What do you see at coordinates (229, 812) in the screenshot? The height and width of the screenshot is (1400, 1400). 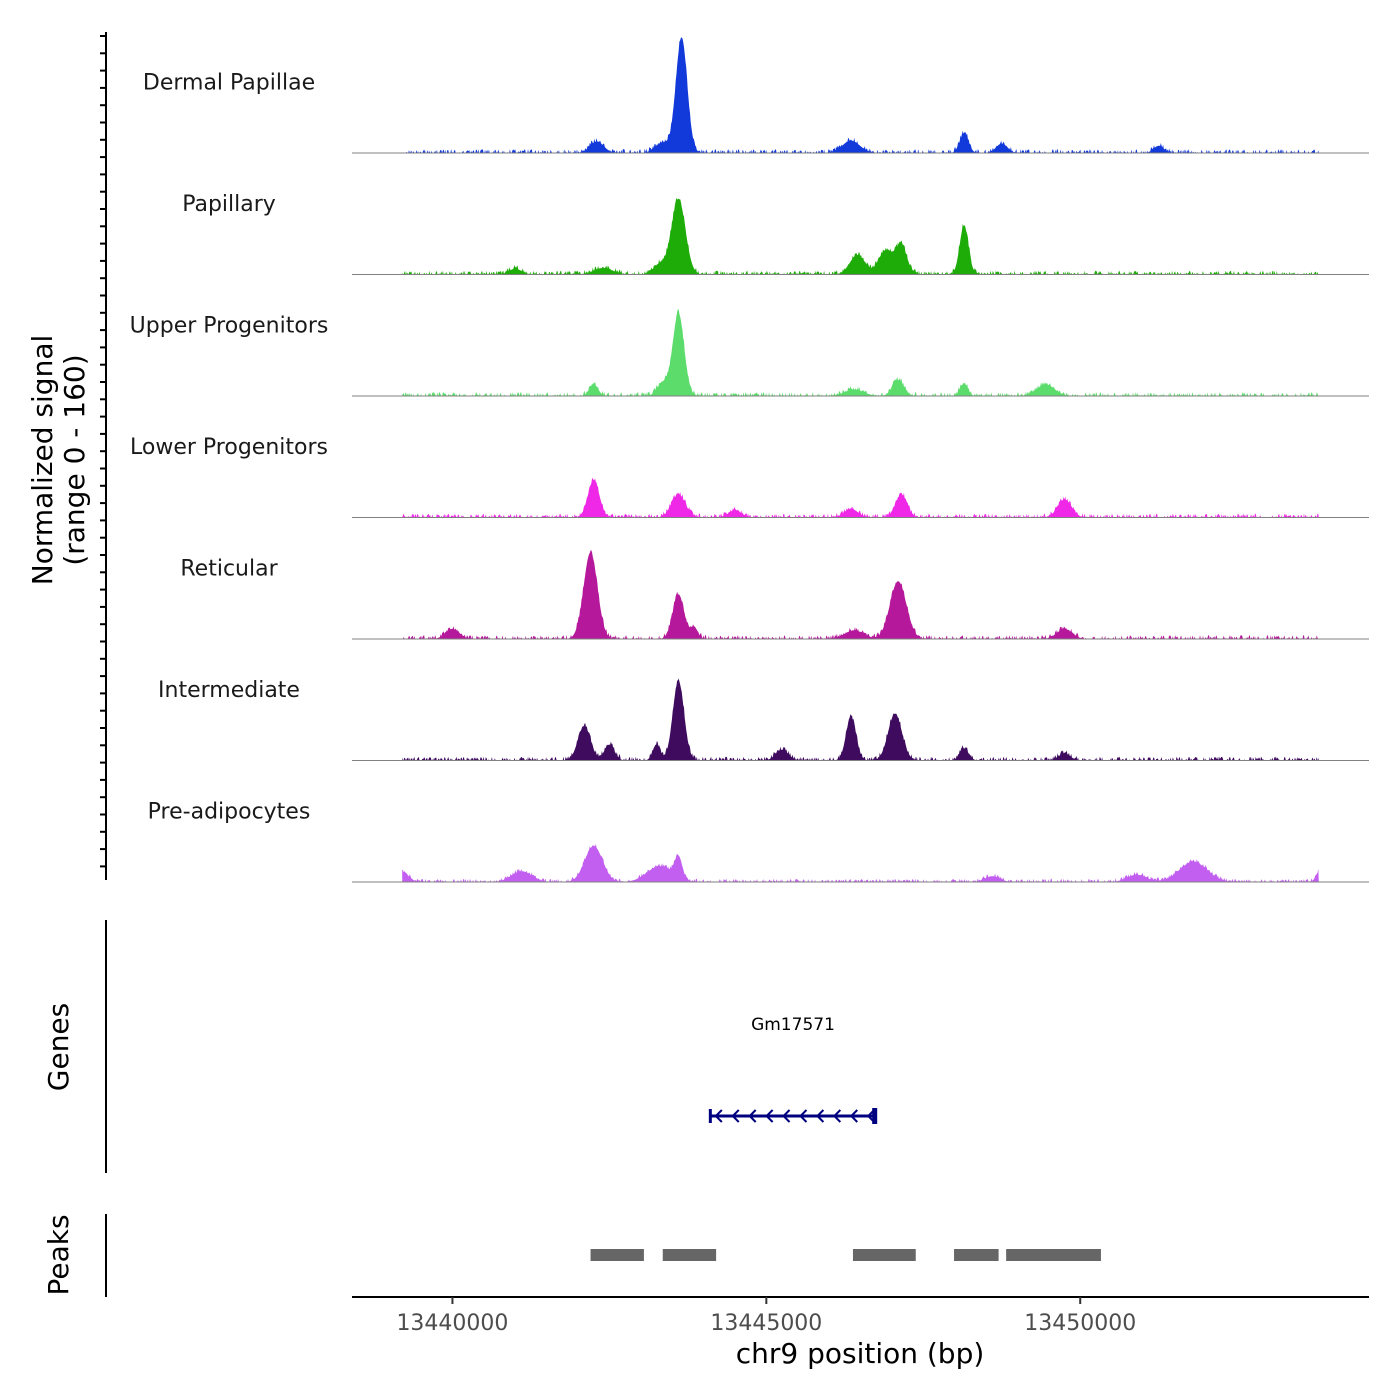 I see `track-label: Pre-adipocytes` at bounding box center [229, 812].